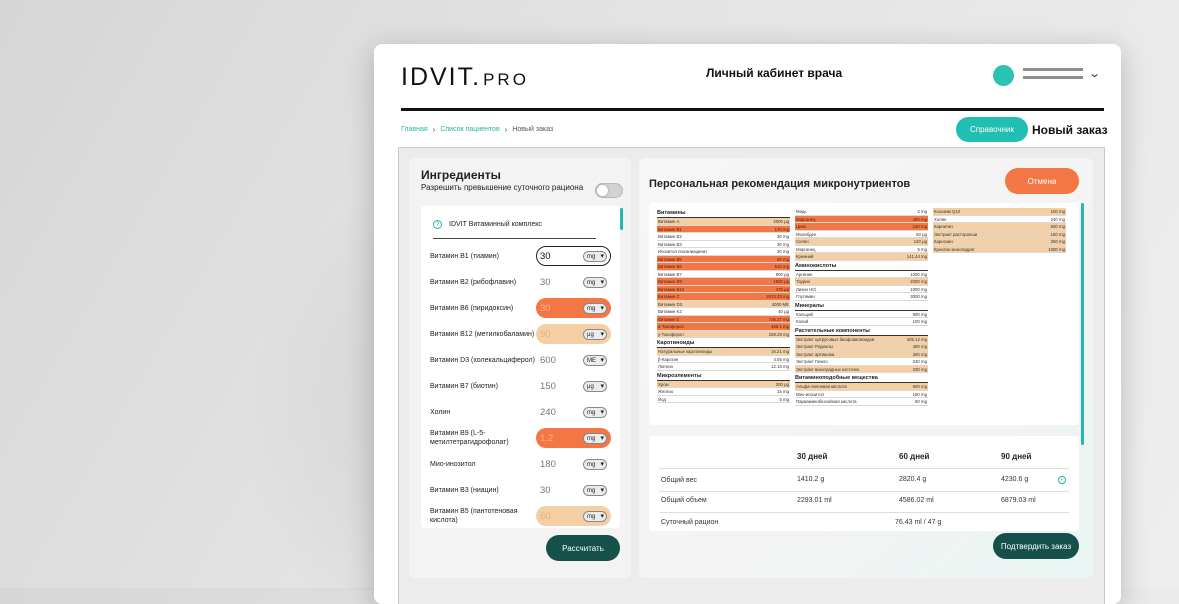 This screenshot has width=1179, height=604. I want to click on allow-exceed-toggle, so click(609, 190).